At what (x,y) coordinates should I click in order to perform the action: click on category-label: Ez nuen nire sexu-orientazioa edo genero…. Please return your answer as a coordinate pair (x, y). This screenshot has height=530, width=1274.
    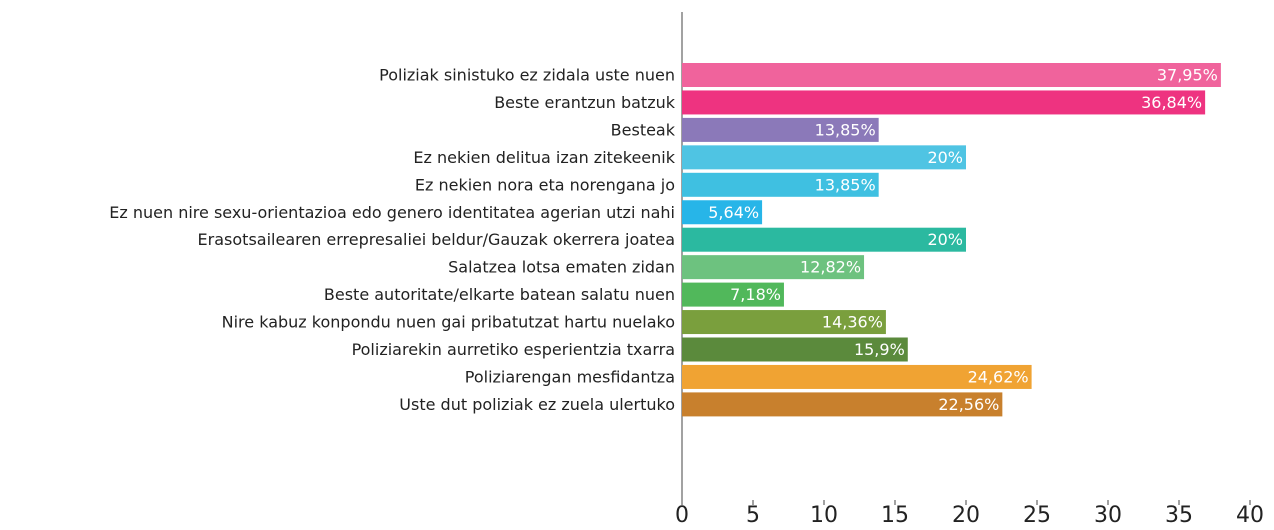
    Looking at the image, I should click on (392, 212).